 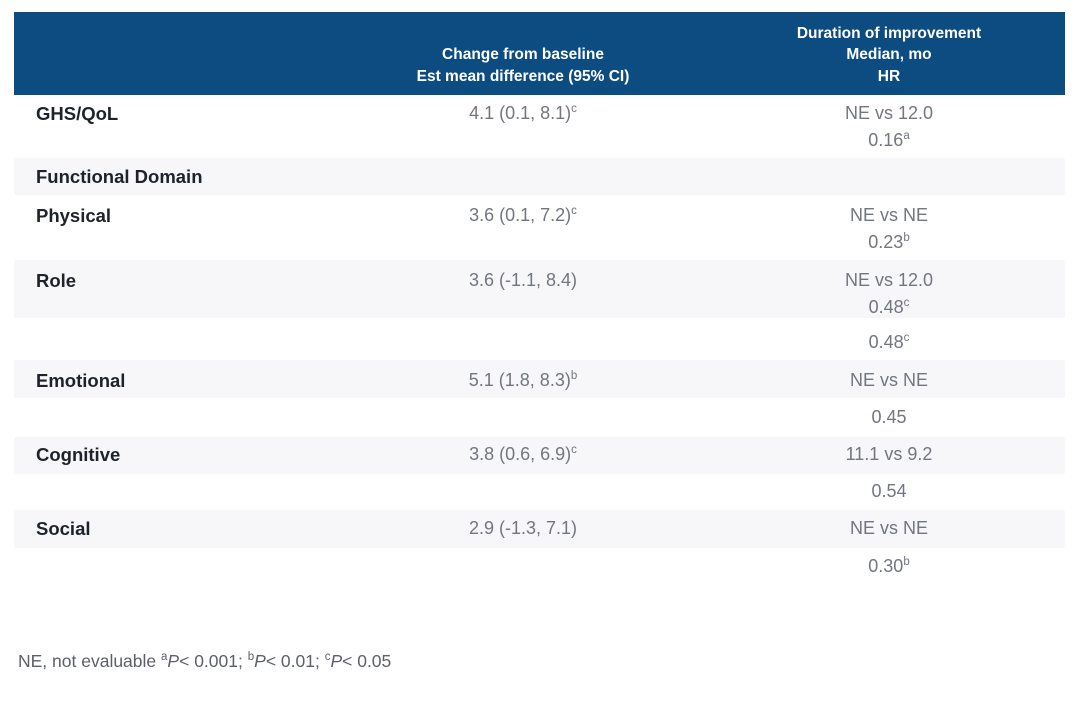 I want to click on duration-cell: 0.54, so click(x=889, y=494).